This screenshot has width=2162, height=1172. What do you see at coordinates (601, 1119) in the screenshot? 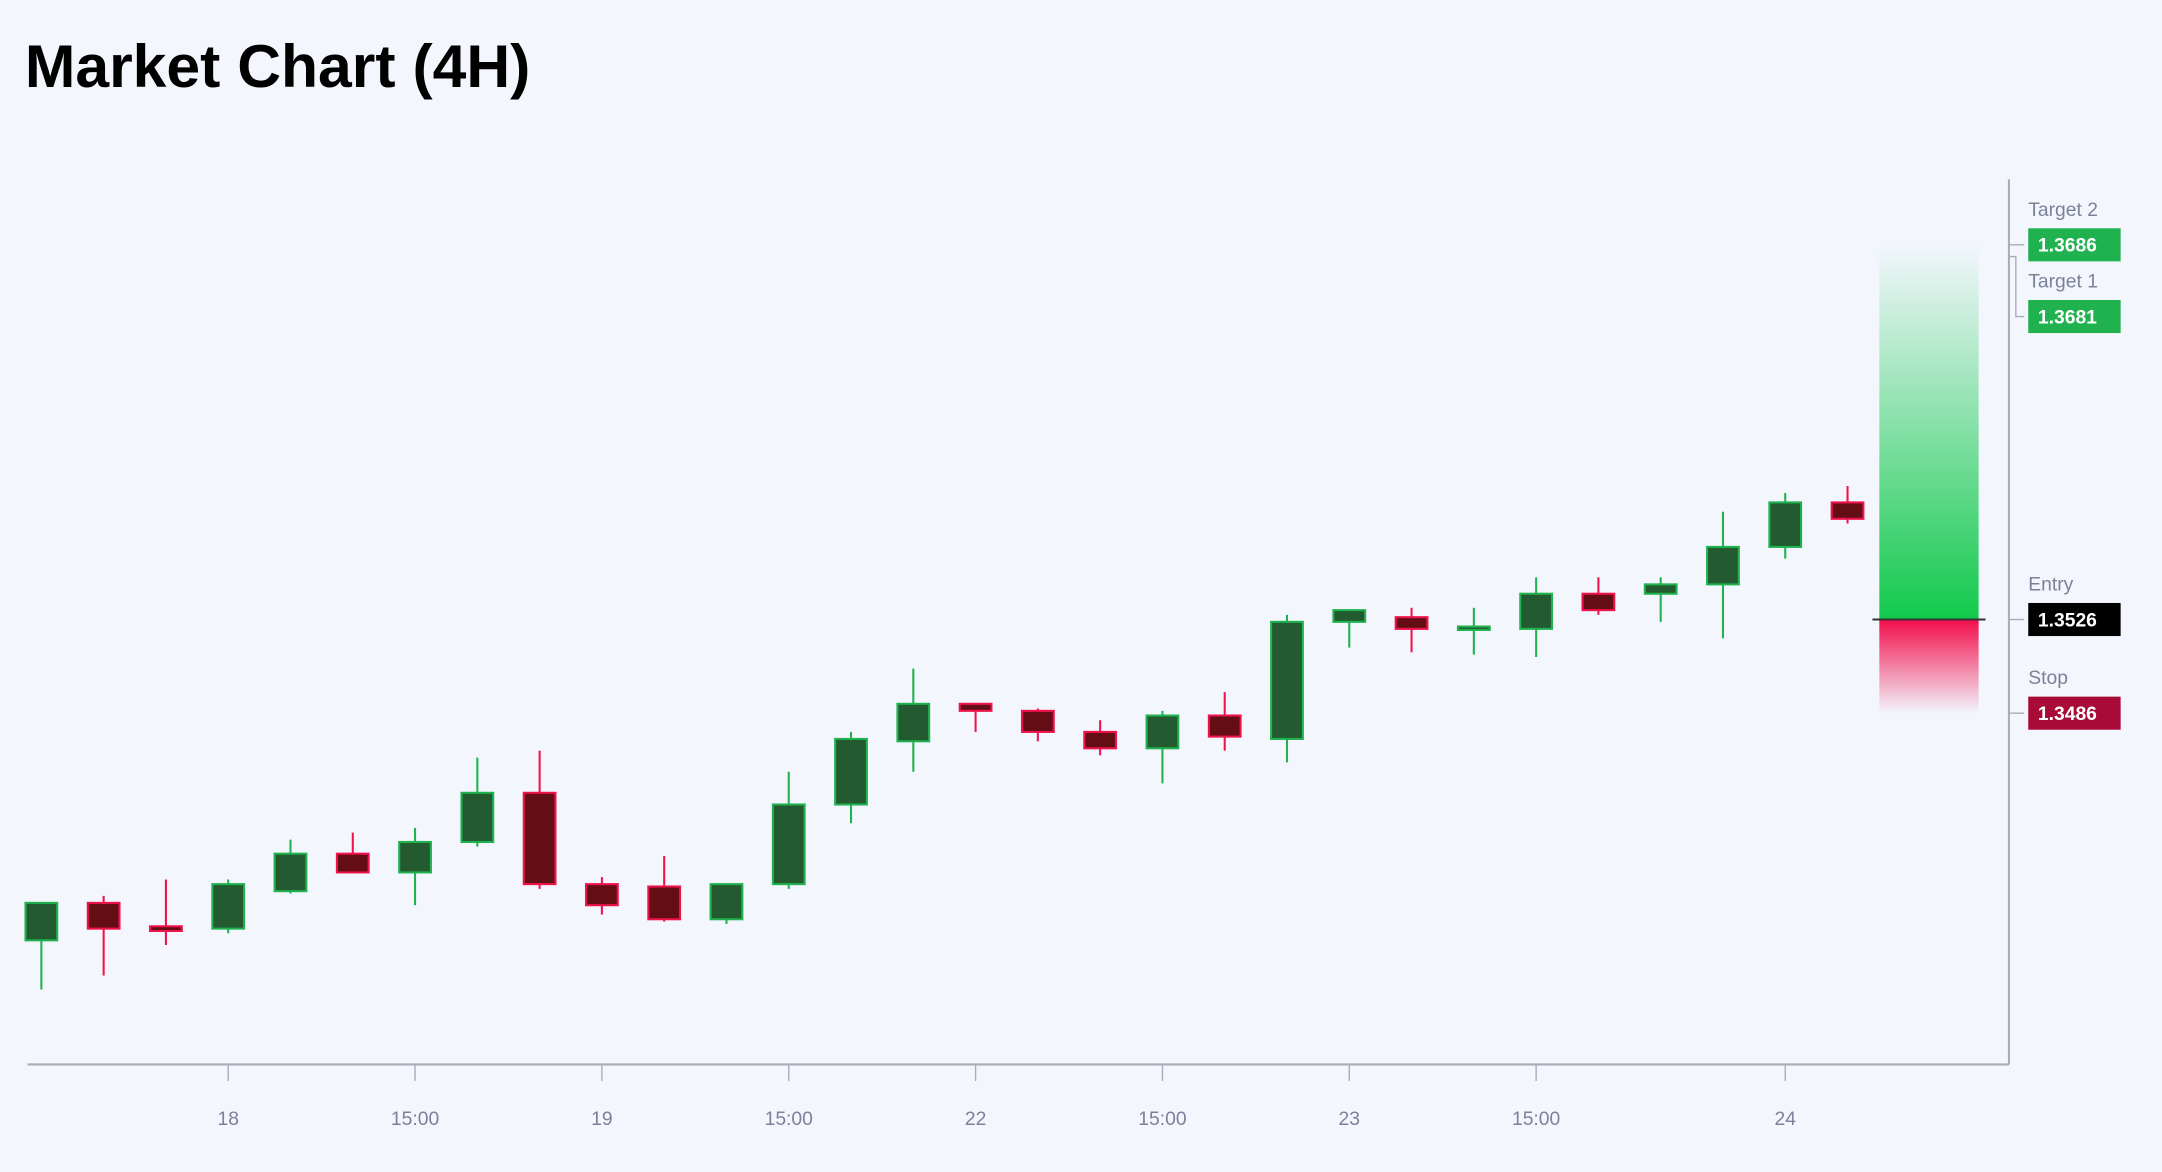
I see `x-tick-label: 19` at bounding box center [601, 1119].